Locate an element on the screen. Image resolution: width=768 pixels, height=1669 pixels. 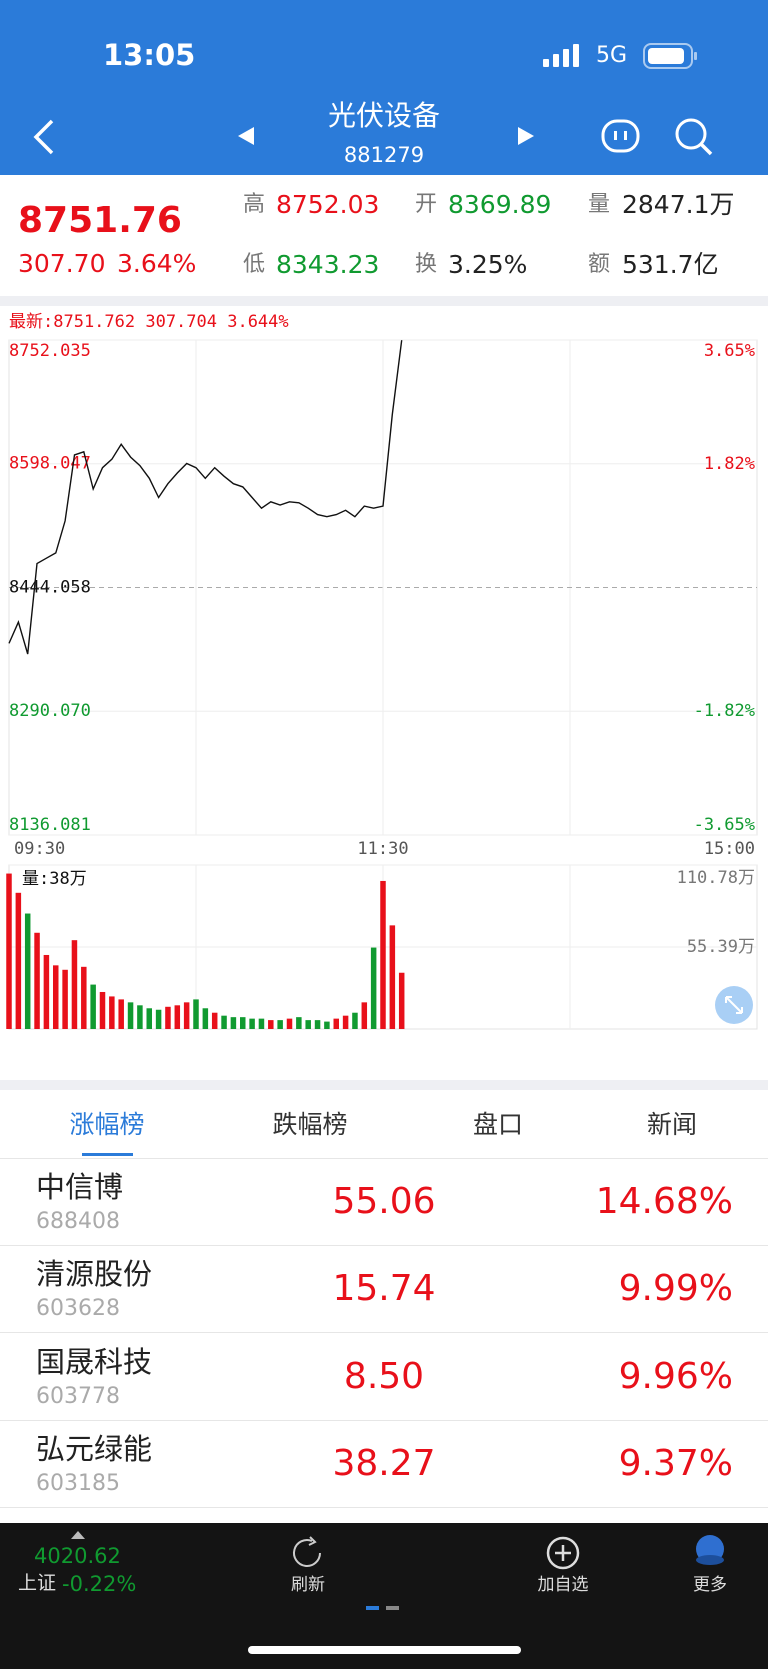
field-value: 531.7亿 is located at coordinates (670, 264).